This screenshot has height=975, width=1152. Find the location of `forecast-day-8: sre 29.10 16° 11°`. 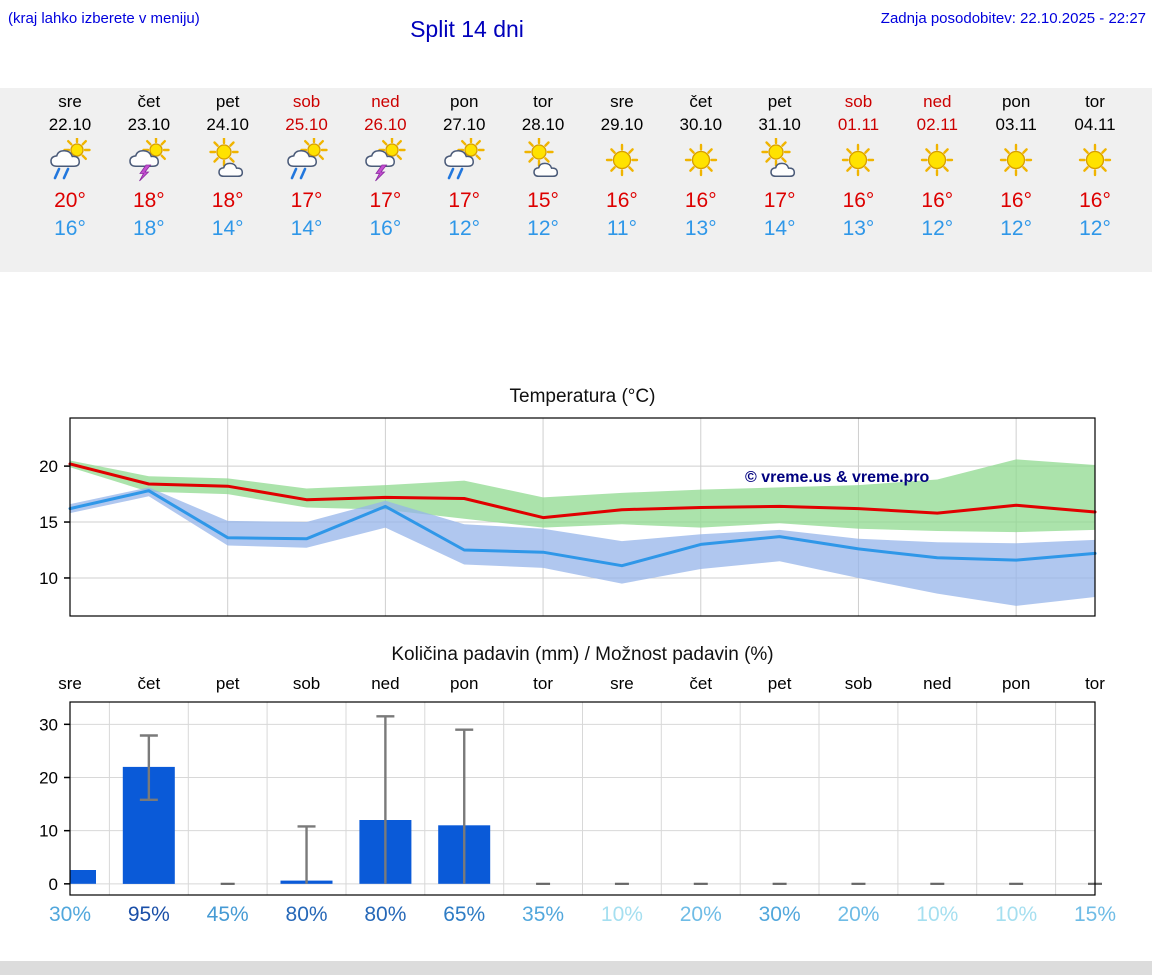

forecast-day-8: sre 29.10 16° 11° is located at coordinates (622, 166).